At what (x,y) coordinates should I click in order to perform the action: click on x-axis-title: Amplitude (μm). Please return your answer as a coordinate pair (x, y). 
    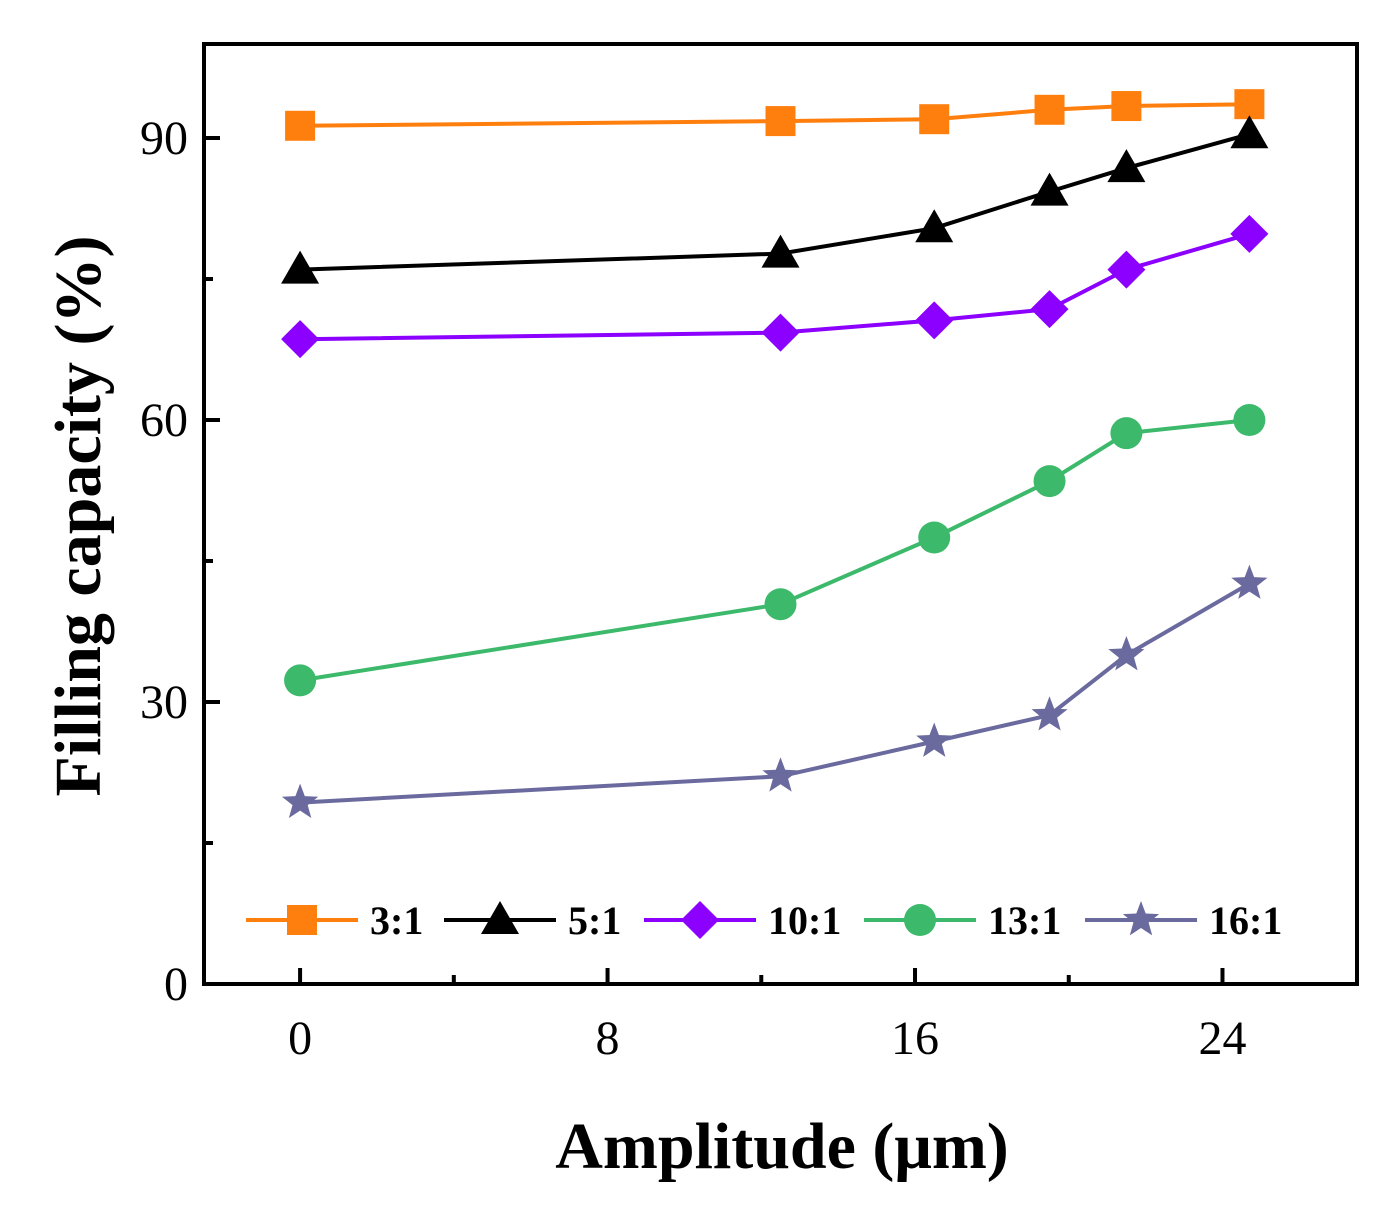
    Looking at the image, I should click on (782, 1146).